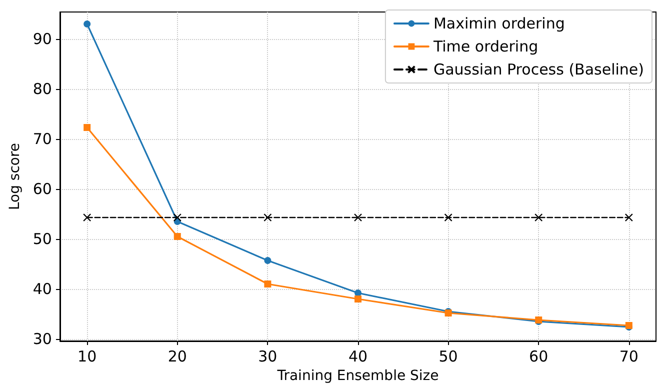 The height and width of the screenshot is (390, 664). What do you see at coordinates (87, 357) in the screenshot?
I see `x-tick-label: 10` at bounding box center [87, 357].